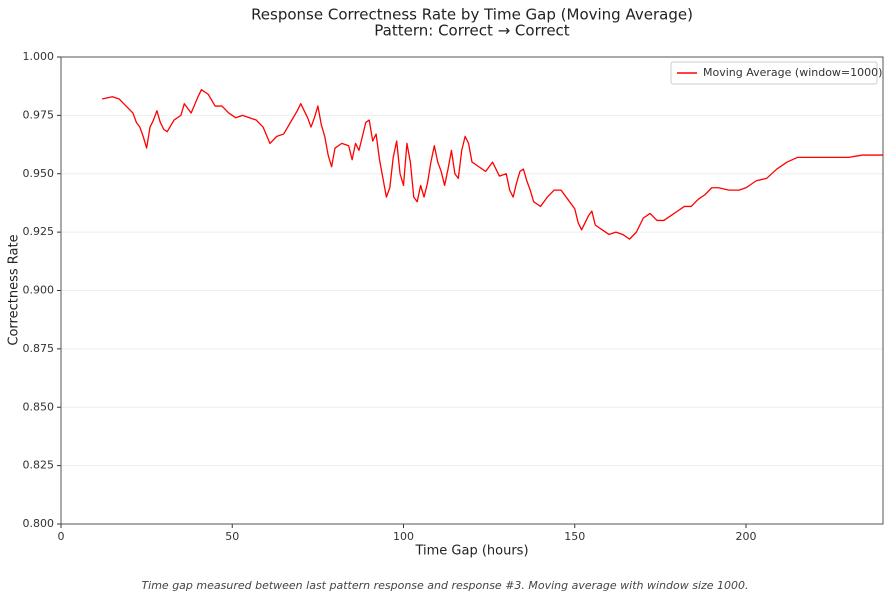  Describe the element at coordinates (39, 56) in the screenshot. I see `y-tick-label: 1.000` at that location.